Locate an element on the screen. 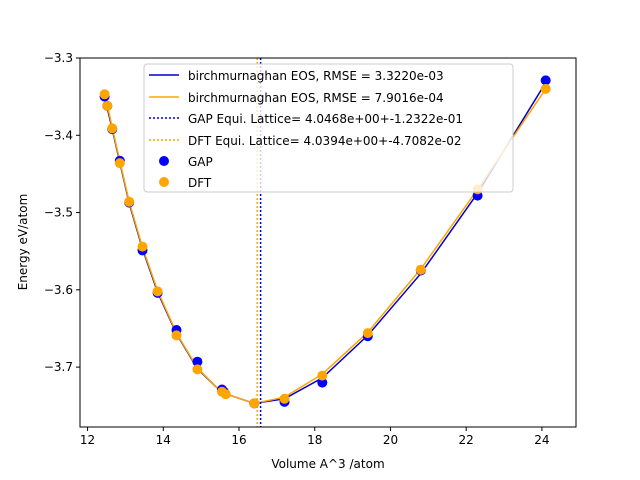  x-axis-label: Volume A^3 /atom is located at coordinates (327, 464).